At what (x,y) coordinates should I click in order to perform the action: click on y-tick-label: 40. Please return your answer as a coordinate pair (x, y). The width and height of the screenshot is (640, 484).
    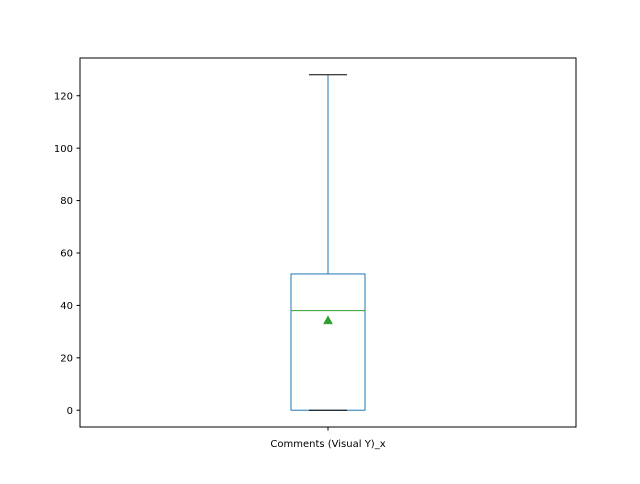
    Looking at the image, I should click on (66, 306).